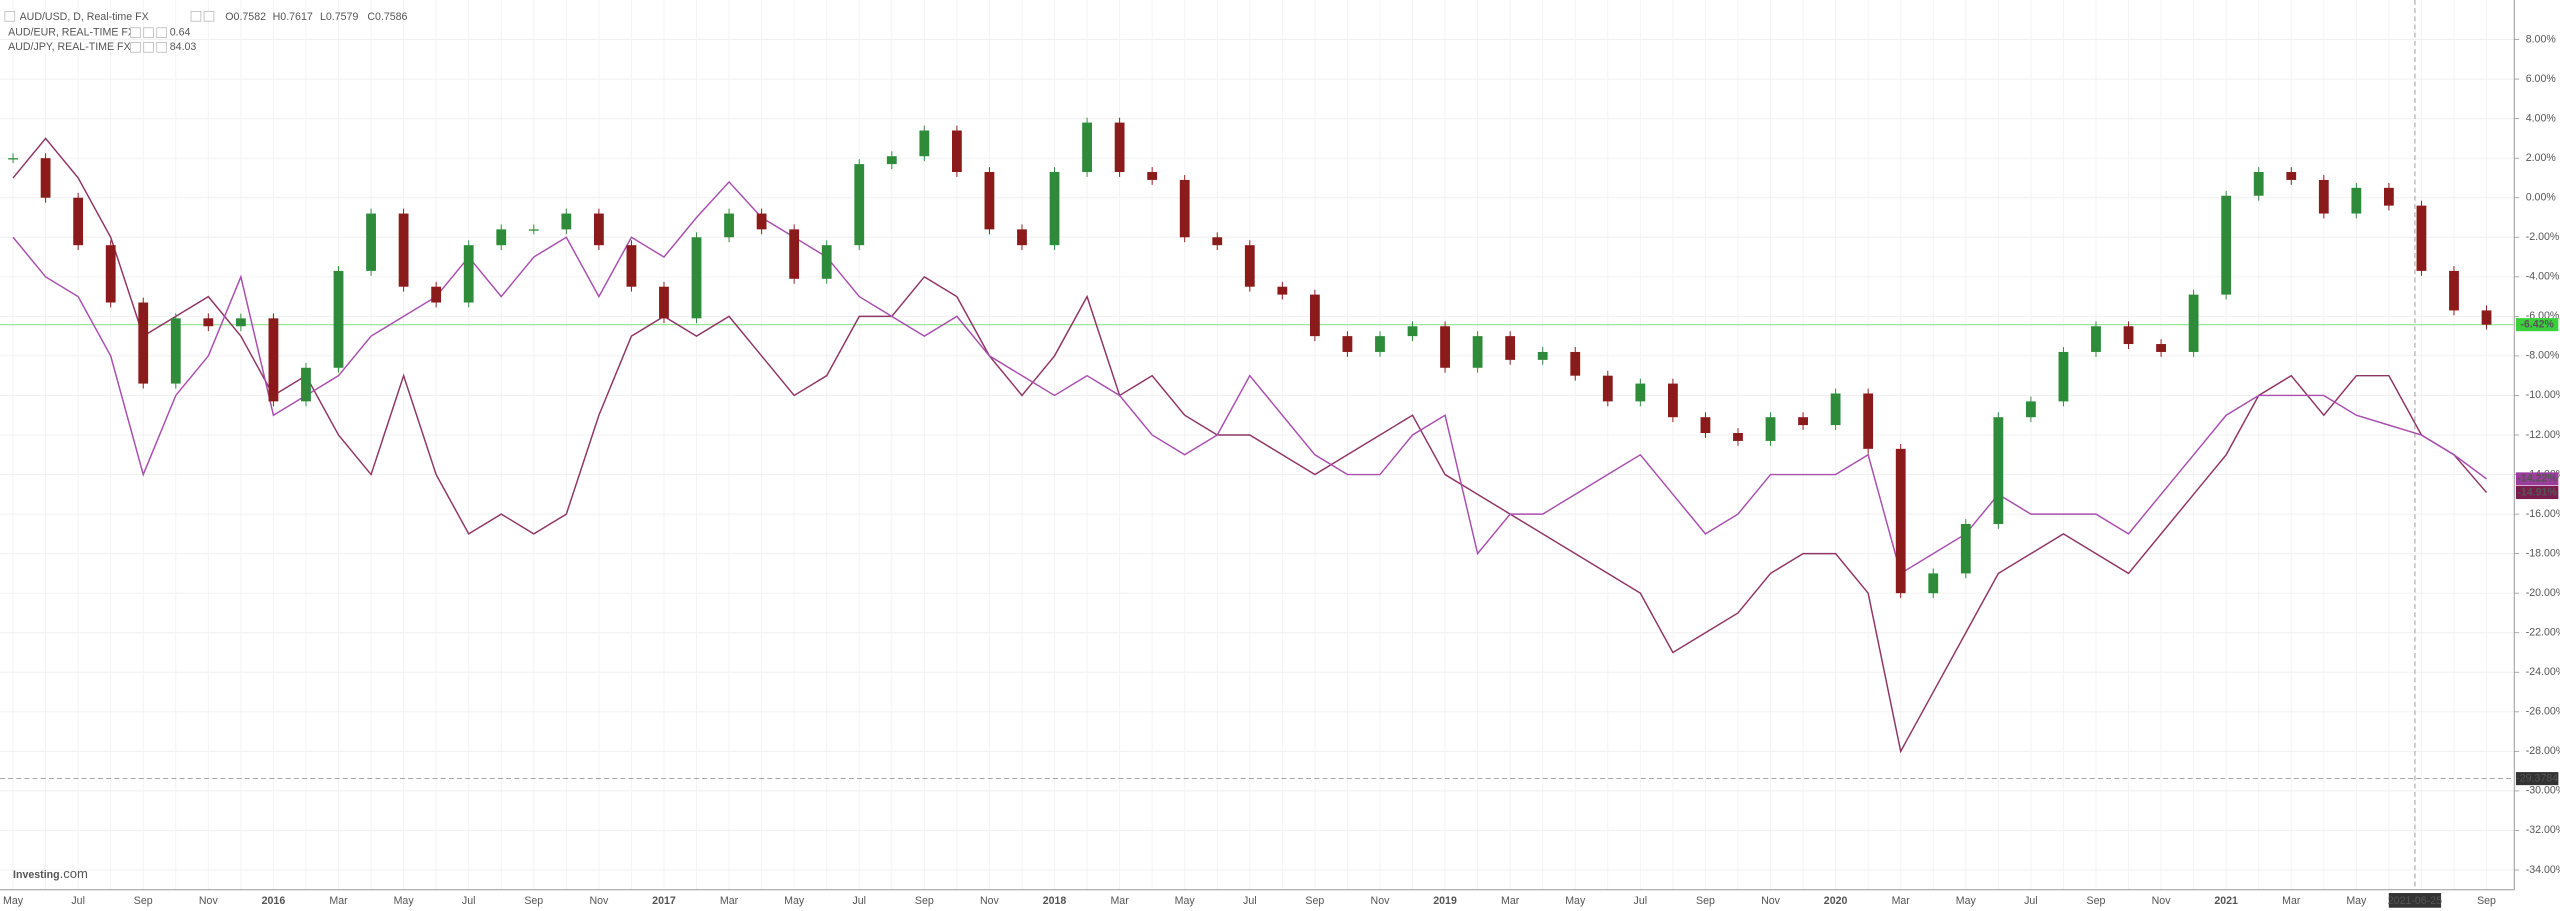  What do you see at coordinates (2543, 712) in the screenshot?
I see `y-tick-label: -26.00%` at bounding box center [2543, 712].